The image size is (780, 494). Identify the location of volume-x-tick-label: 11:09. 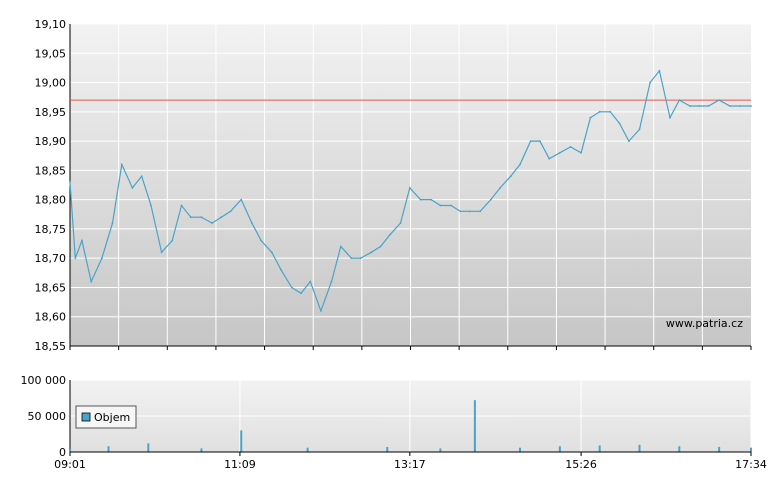
(240, 464).